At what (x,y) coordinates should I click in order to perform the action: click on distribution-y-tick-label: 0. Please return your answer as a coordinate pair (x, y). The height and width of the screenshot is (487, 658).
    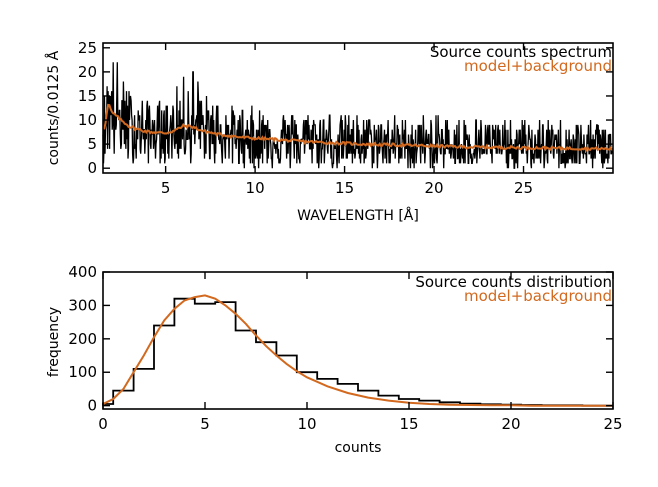
    Looking at the image, I should click on (92, 406).